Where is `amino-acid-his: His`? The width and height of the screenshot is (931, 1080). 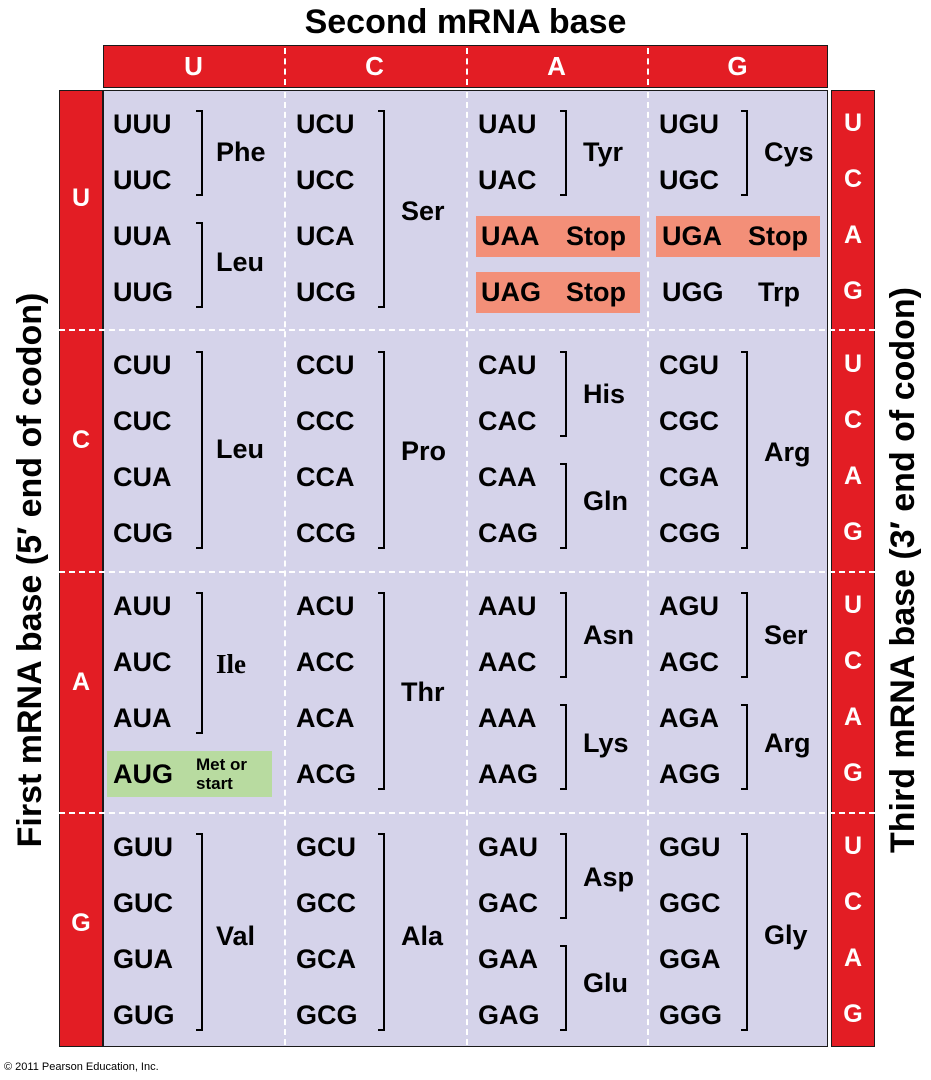
amino-acid-his: His is located at coordinates (604, 394).